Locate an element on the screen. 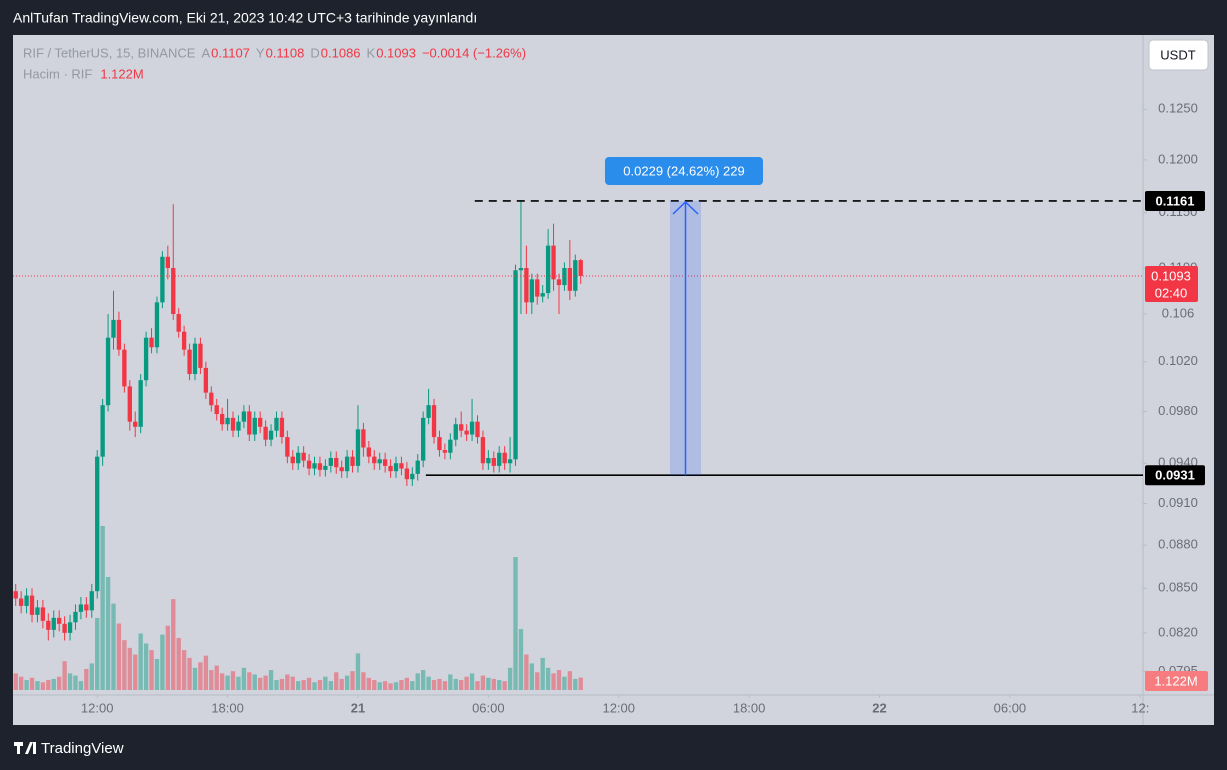 This screenshot has width=1227, height=770. legend-text: 0.1108 is located at coordinates (285, 52).